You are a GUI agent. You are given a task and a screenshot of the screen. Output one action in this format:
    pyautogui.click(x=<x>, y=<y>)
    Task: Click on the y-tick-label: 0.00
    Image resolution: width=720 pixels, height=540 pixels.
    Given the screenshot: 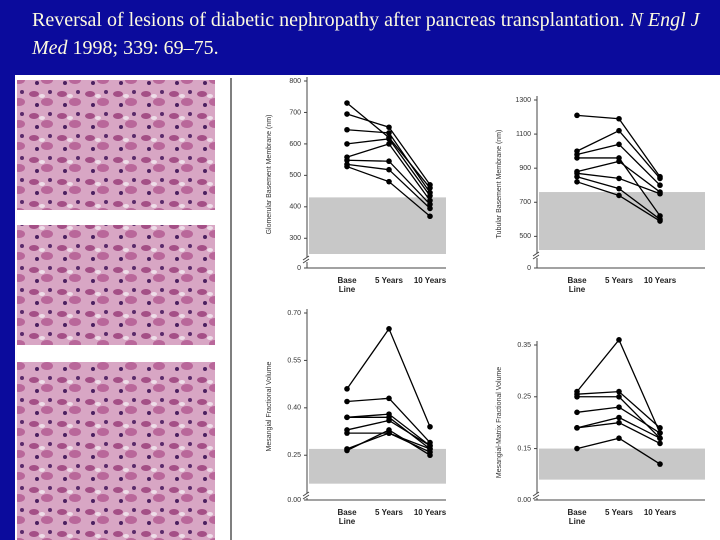 What is the action you would take?
    pyautogui.click(x=294, y=500)
    